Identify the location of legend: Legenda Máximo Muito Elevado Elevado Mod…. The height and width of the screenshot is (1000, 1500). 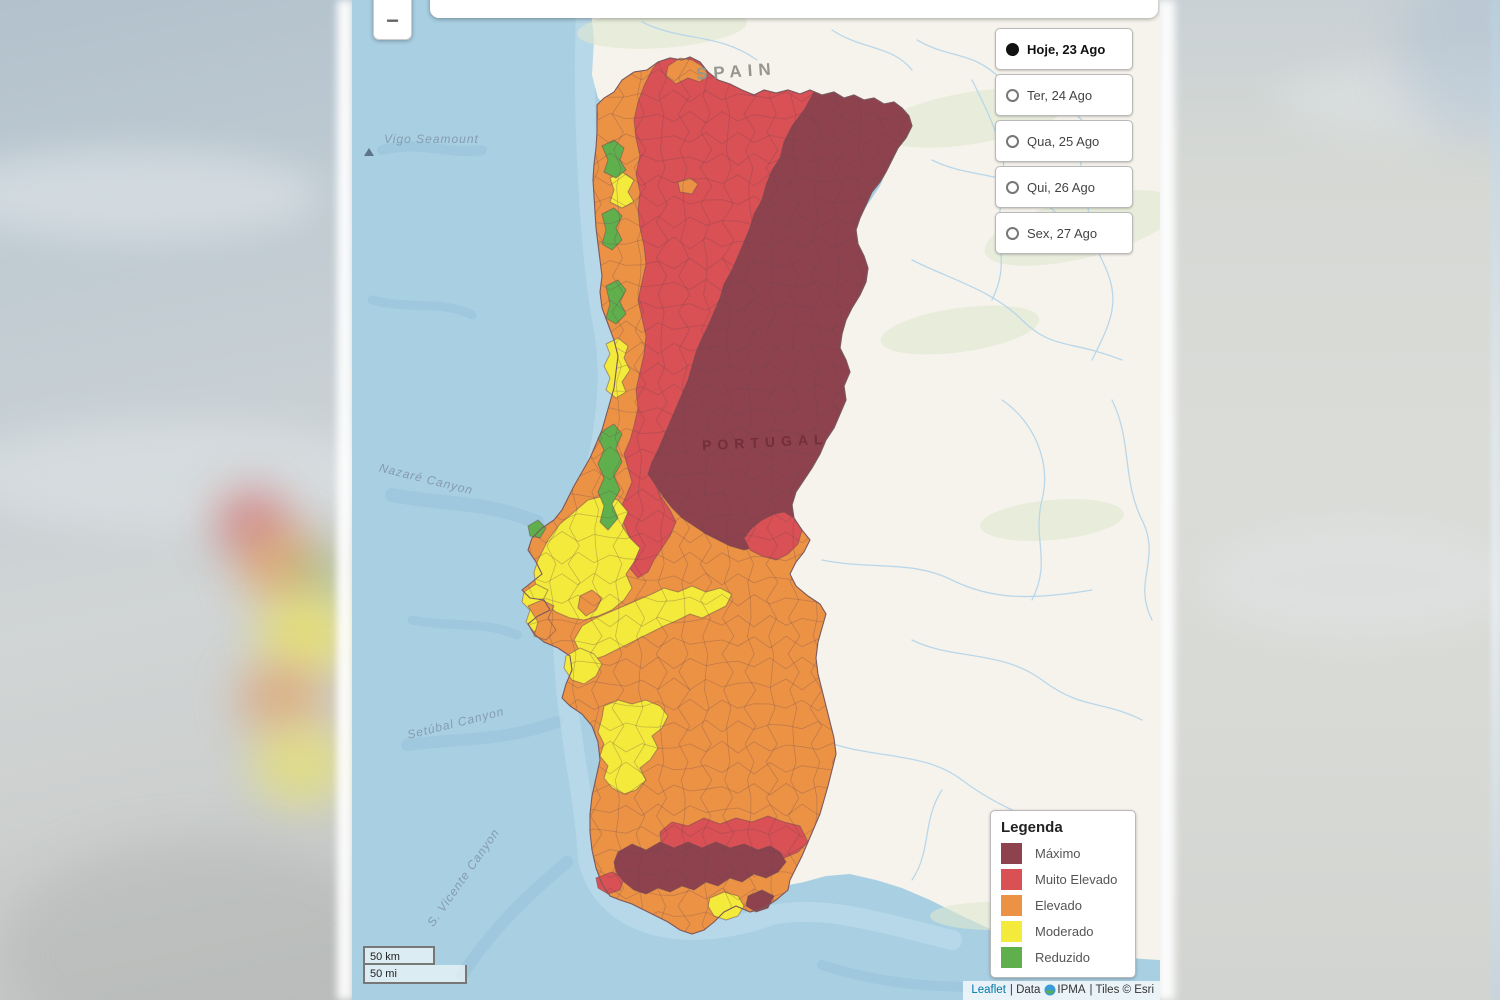
(1063, 894).